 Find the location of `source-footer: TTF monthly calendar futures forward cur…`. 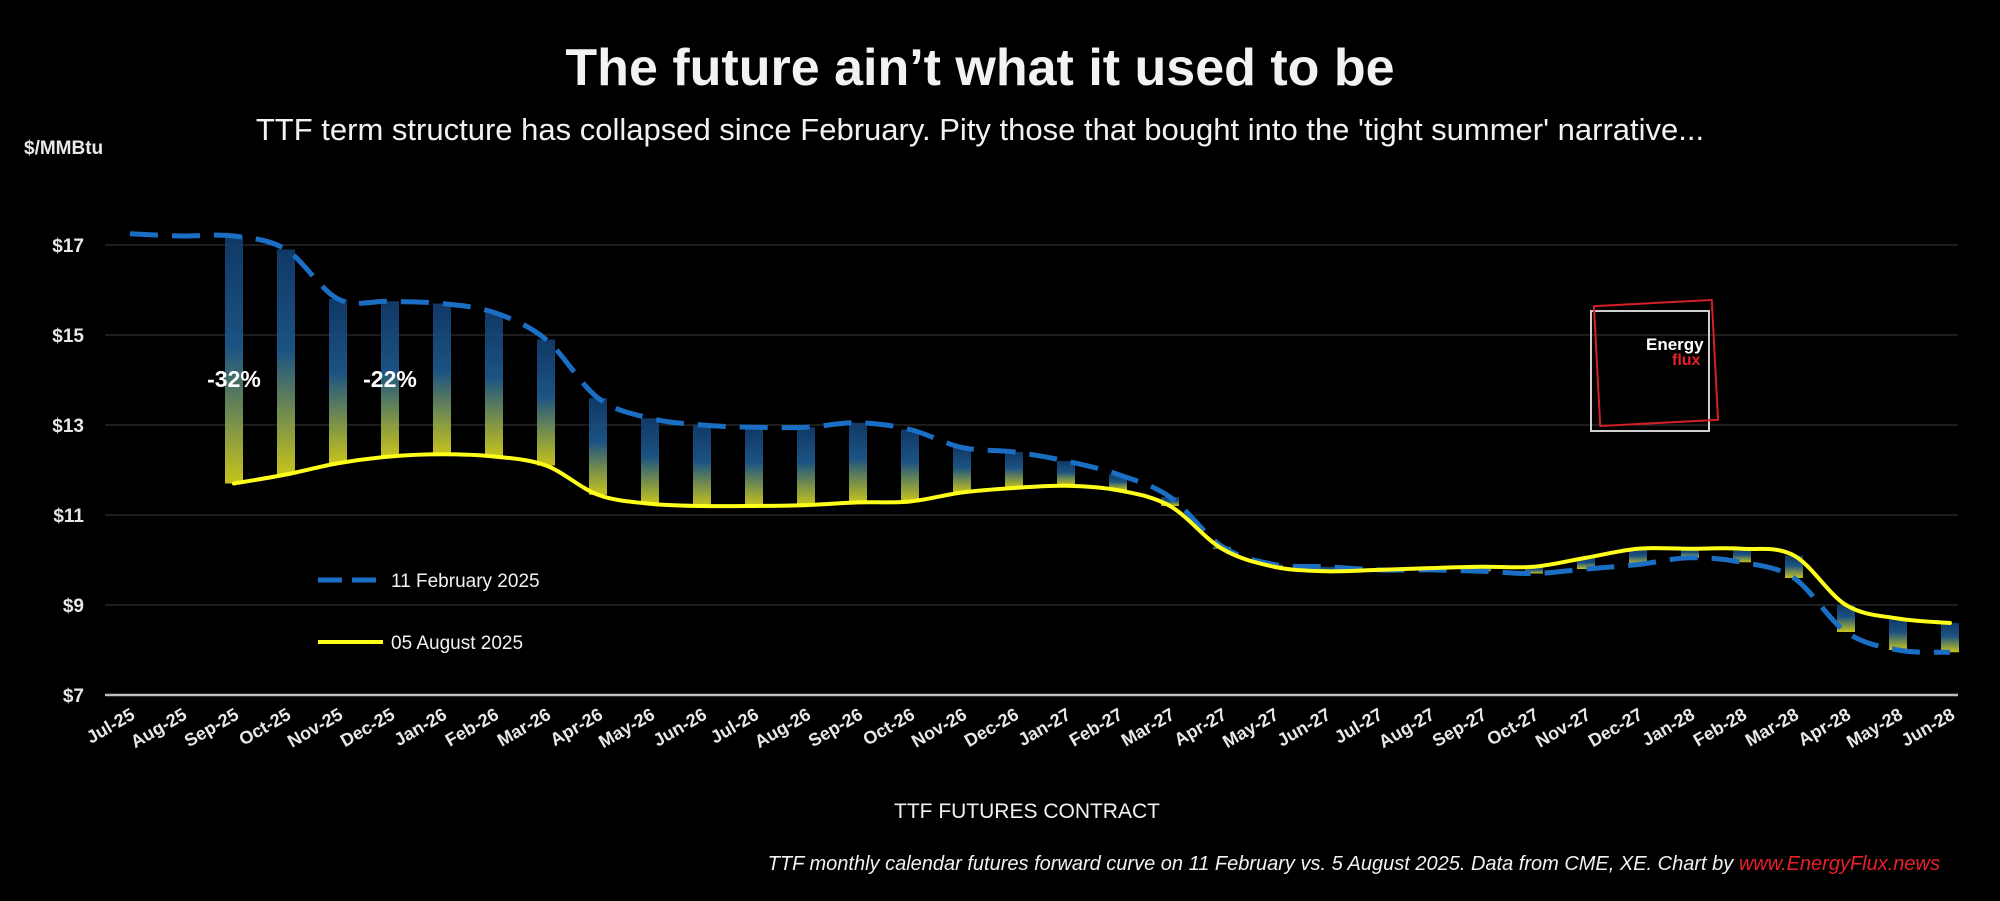

source-footer: TTF monthly calendar futures forward cur… is located at coordinates (1354, 864).